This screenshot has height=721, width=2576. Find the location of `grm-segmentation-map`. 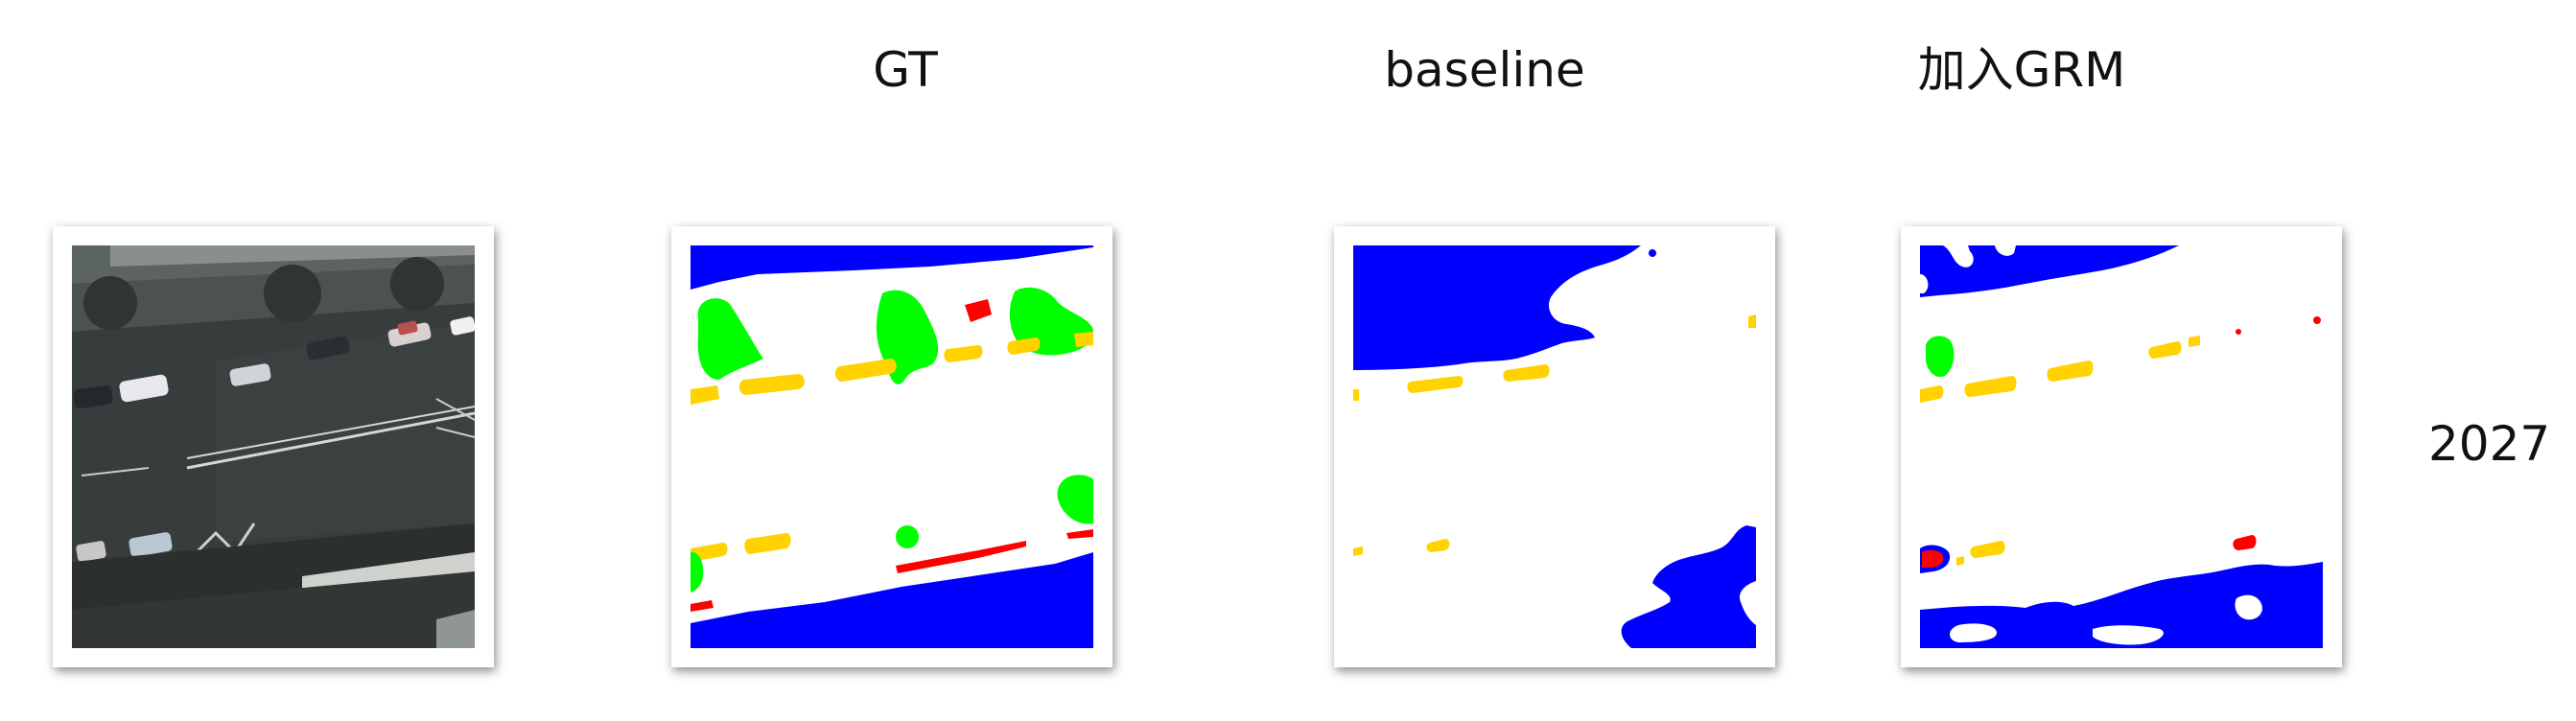

grm-segmentation-map is located at coordinates (2121, 446).